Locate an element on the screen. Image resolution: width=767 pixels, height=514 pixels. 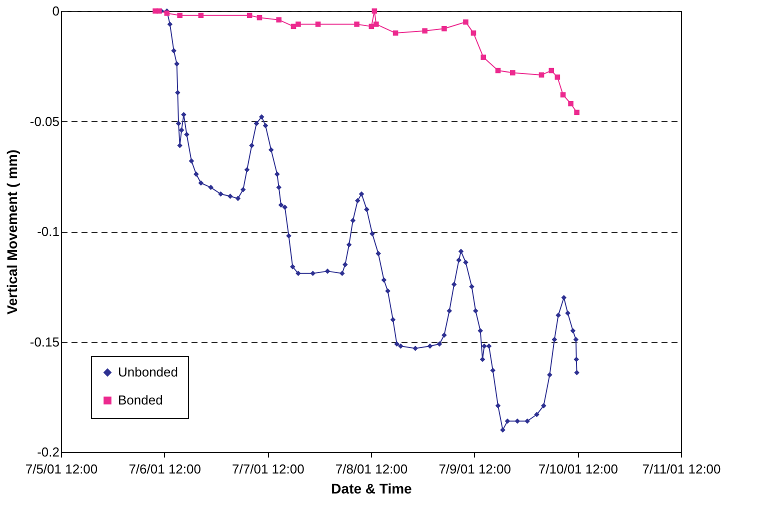
y-axis-title: Vertical Movement ( mm) is located at coordinates (12, 232).